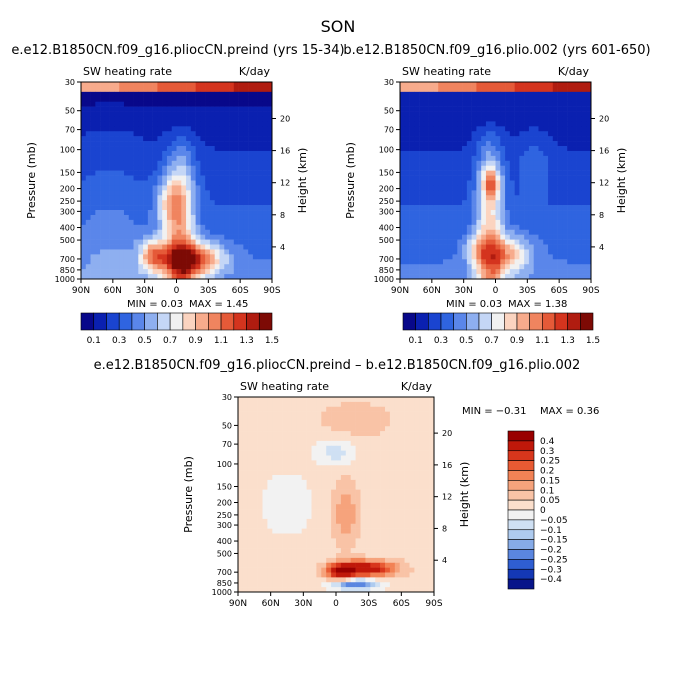 The width and height of the screenshot is (675, 674). I want to click on y-tick-label: 100, so click(224, 464).